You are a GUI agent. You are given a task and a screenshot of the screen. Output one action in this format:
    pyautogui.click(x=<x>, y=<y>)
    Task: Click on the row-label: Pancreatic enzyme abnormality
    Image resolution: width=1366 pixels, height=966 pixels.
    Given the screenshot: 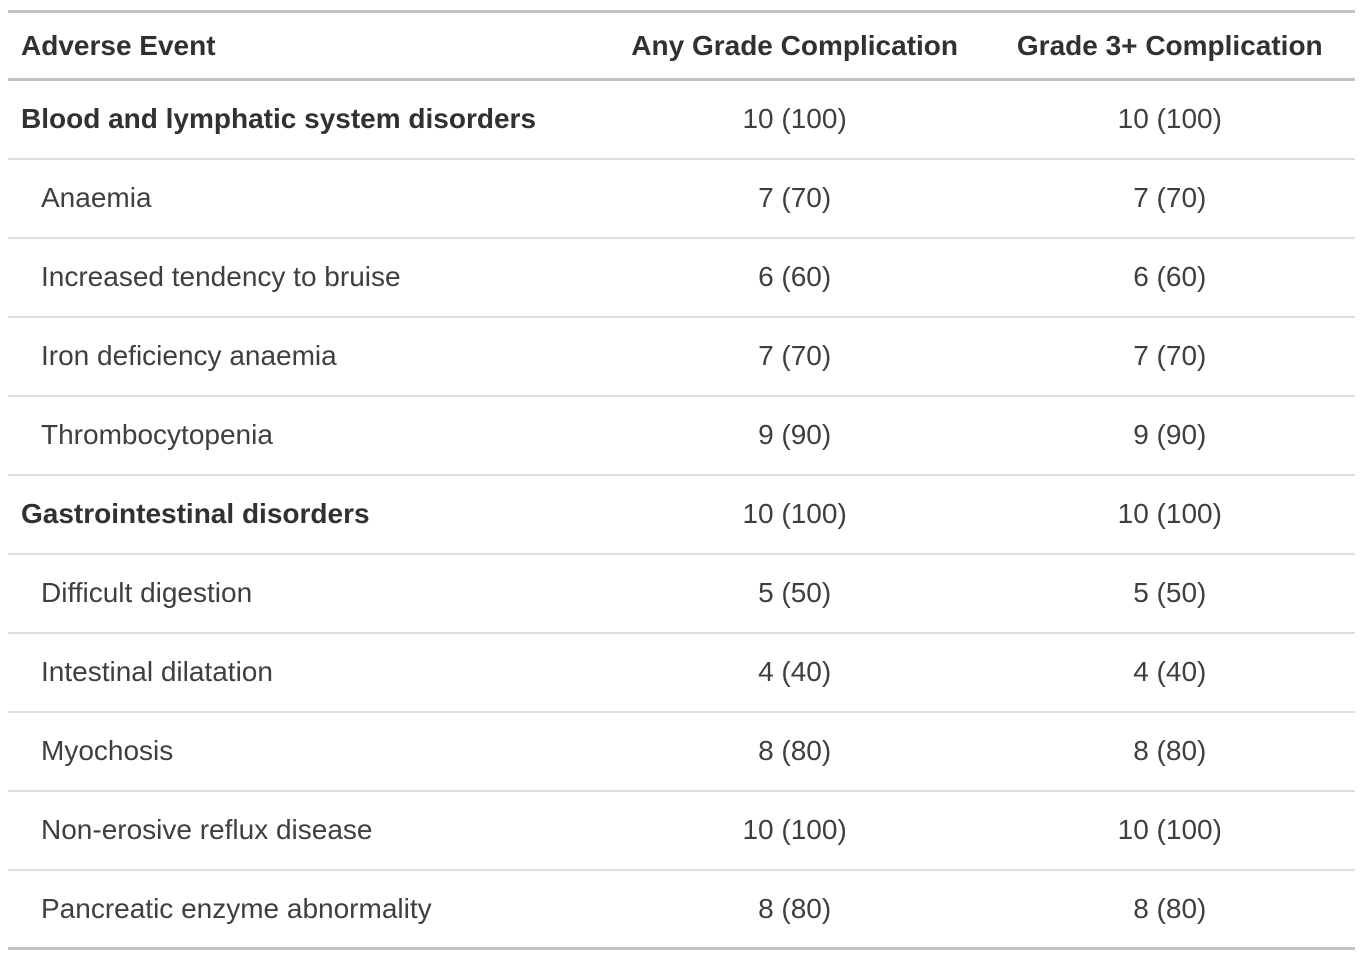 What is the action you would take?
    pyautogui.click(x=306, y=909)
    